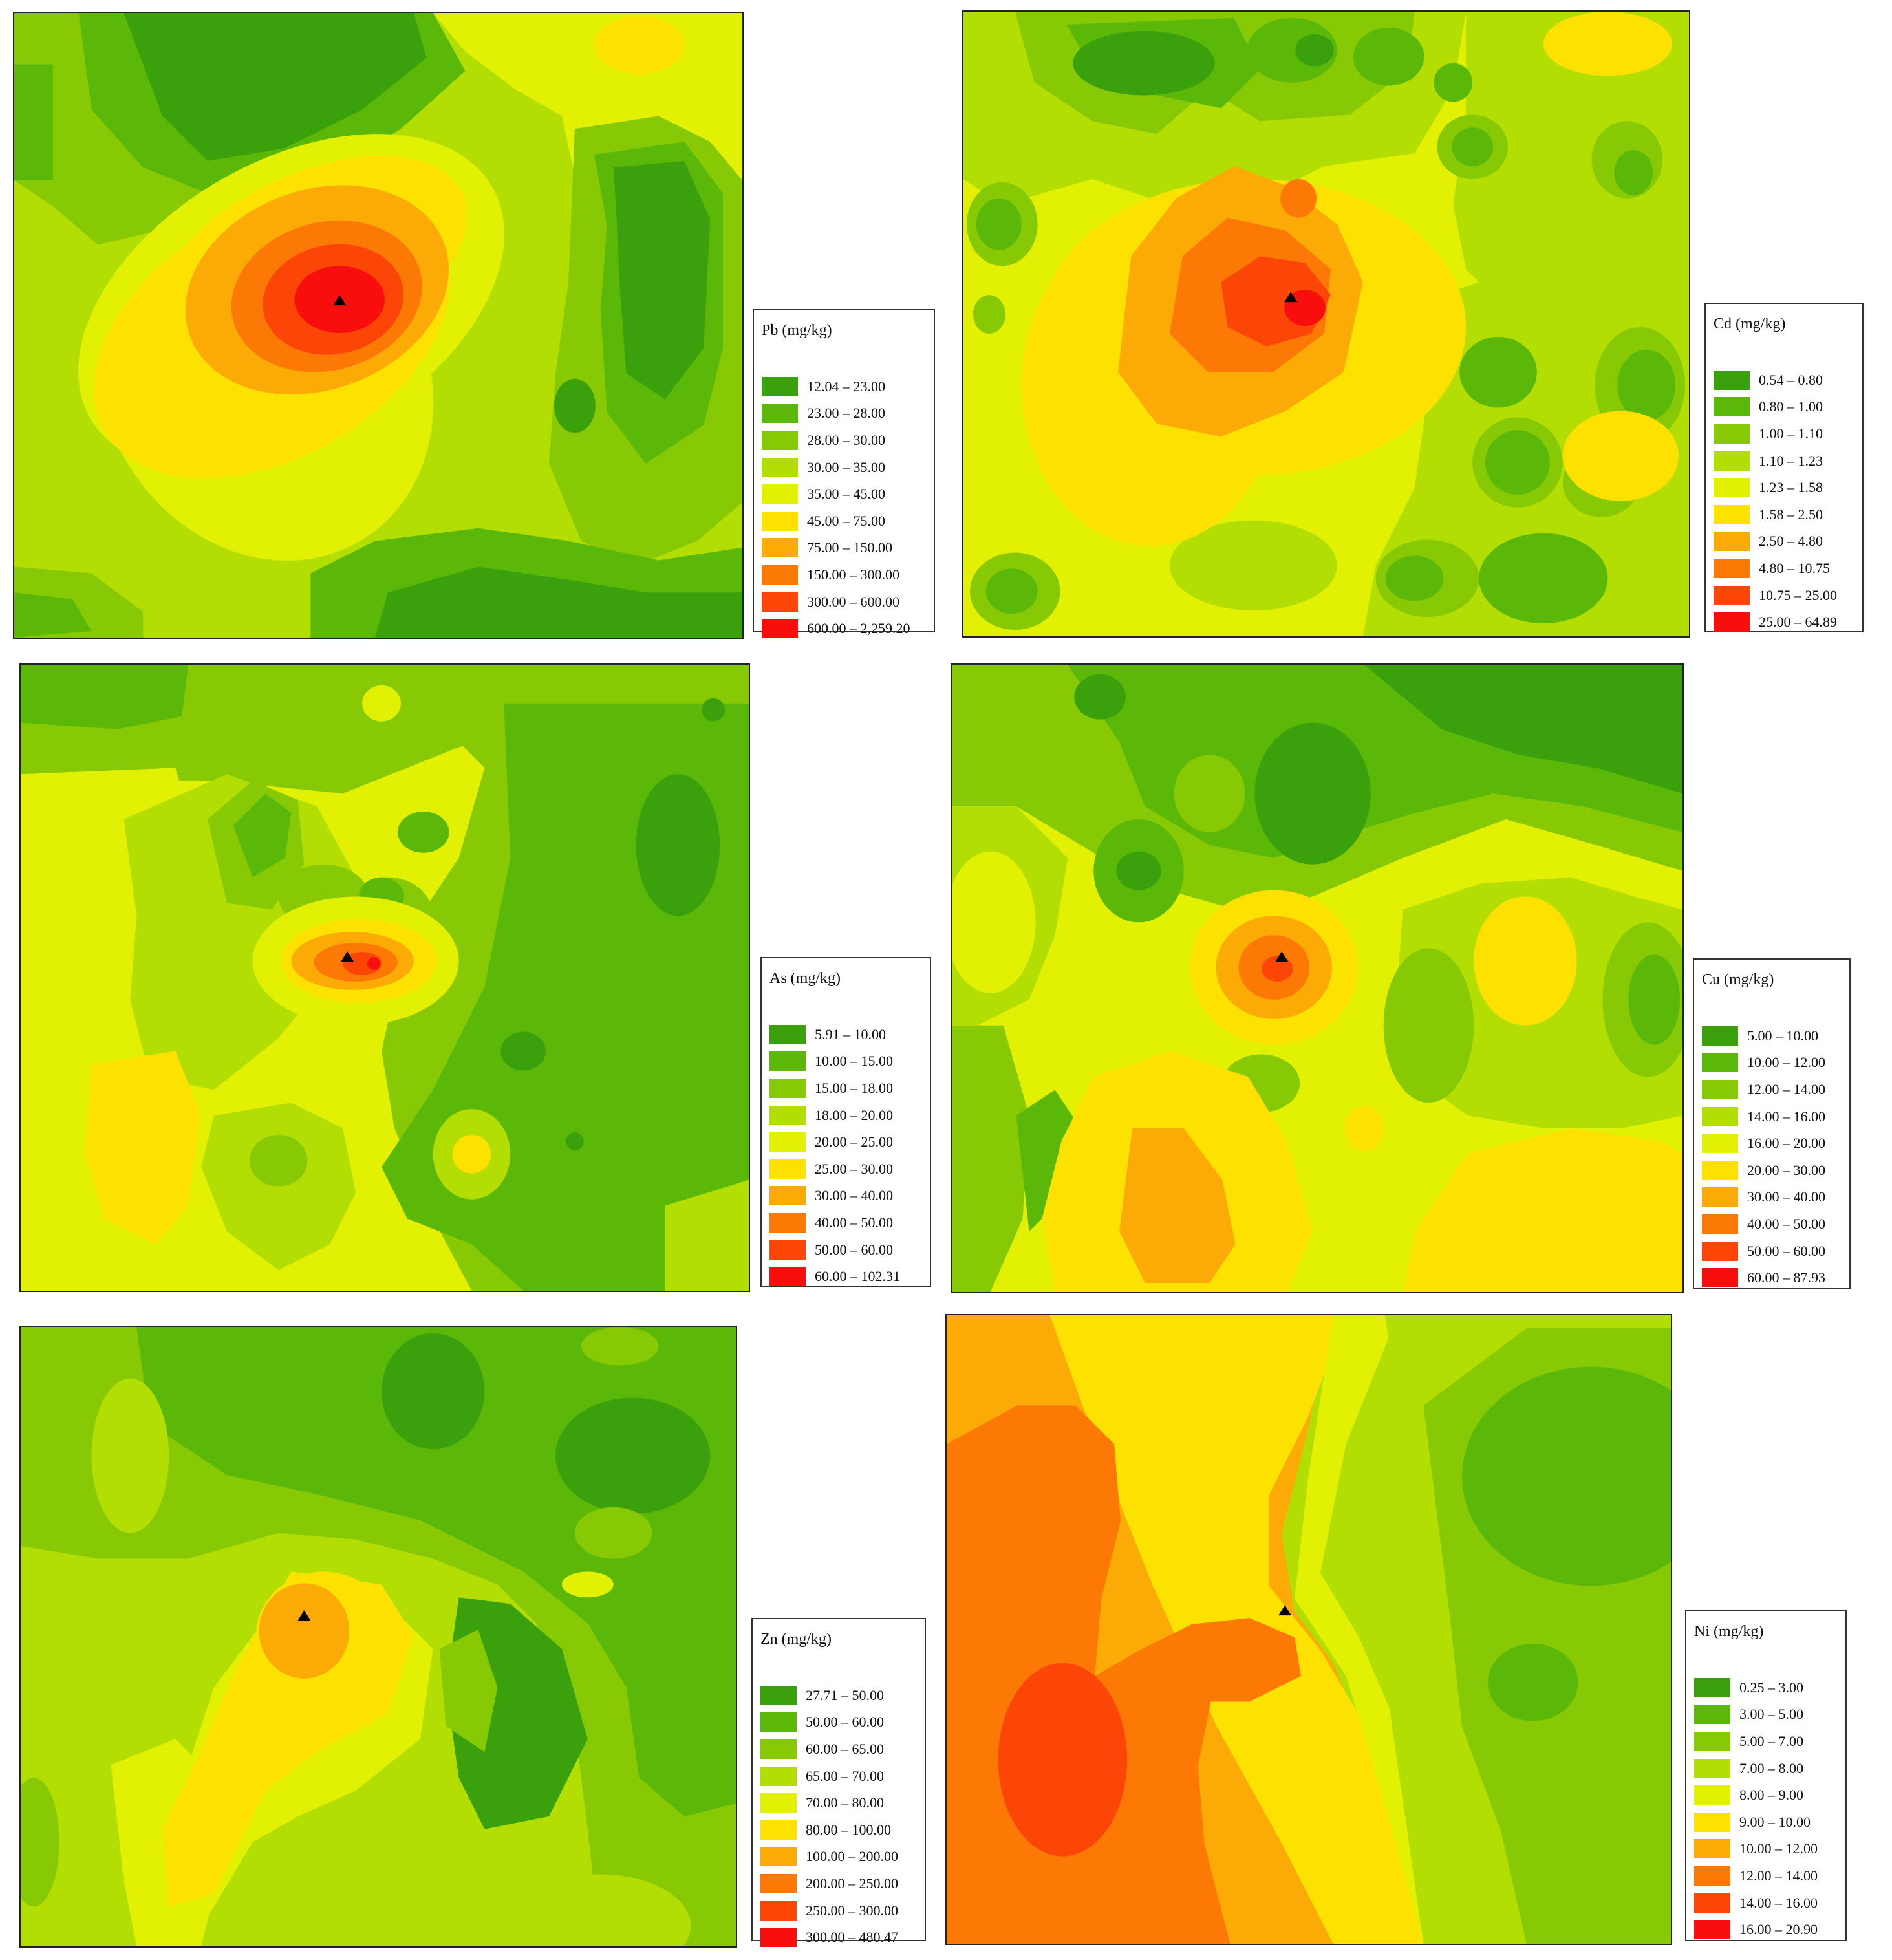  I want to click on cd-surface, so click(1326, 324).